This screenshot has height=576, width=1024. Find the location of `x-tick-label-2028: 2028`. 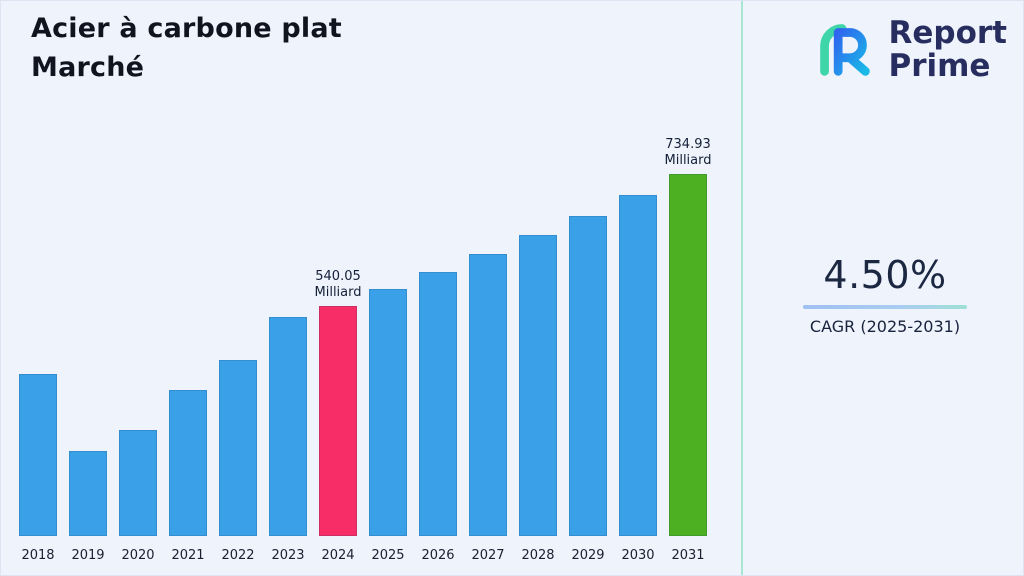

x-tick-label-2028: 2028 is located at coordinates (538, 555).